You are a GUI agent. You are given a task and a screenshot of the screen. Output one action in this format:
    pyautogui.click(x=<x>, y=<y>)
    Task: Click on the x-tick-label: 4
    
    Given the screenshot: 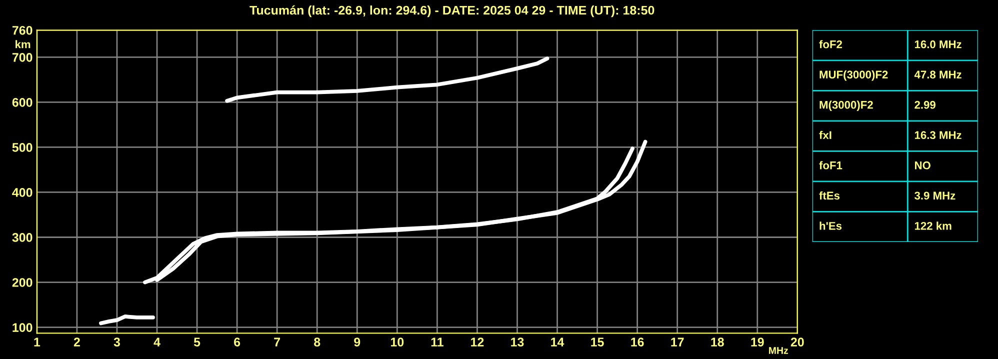 What is the action you would take?
    pyautogui.click(x=157, y=342)
    